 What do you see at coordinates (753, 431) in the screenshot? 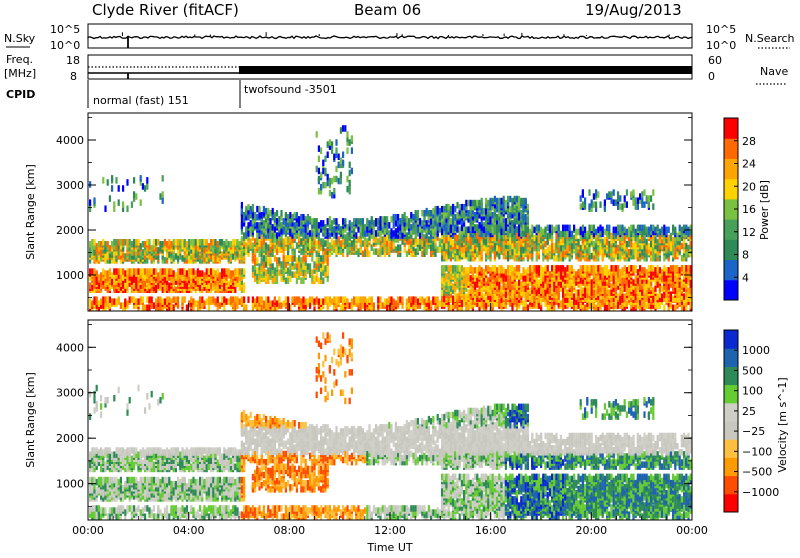
I see `colorbar-tick-label: −25` at bounding box center [753, 431].